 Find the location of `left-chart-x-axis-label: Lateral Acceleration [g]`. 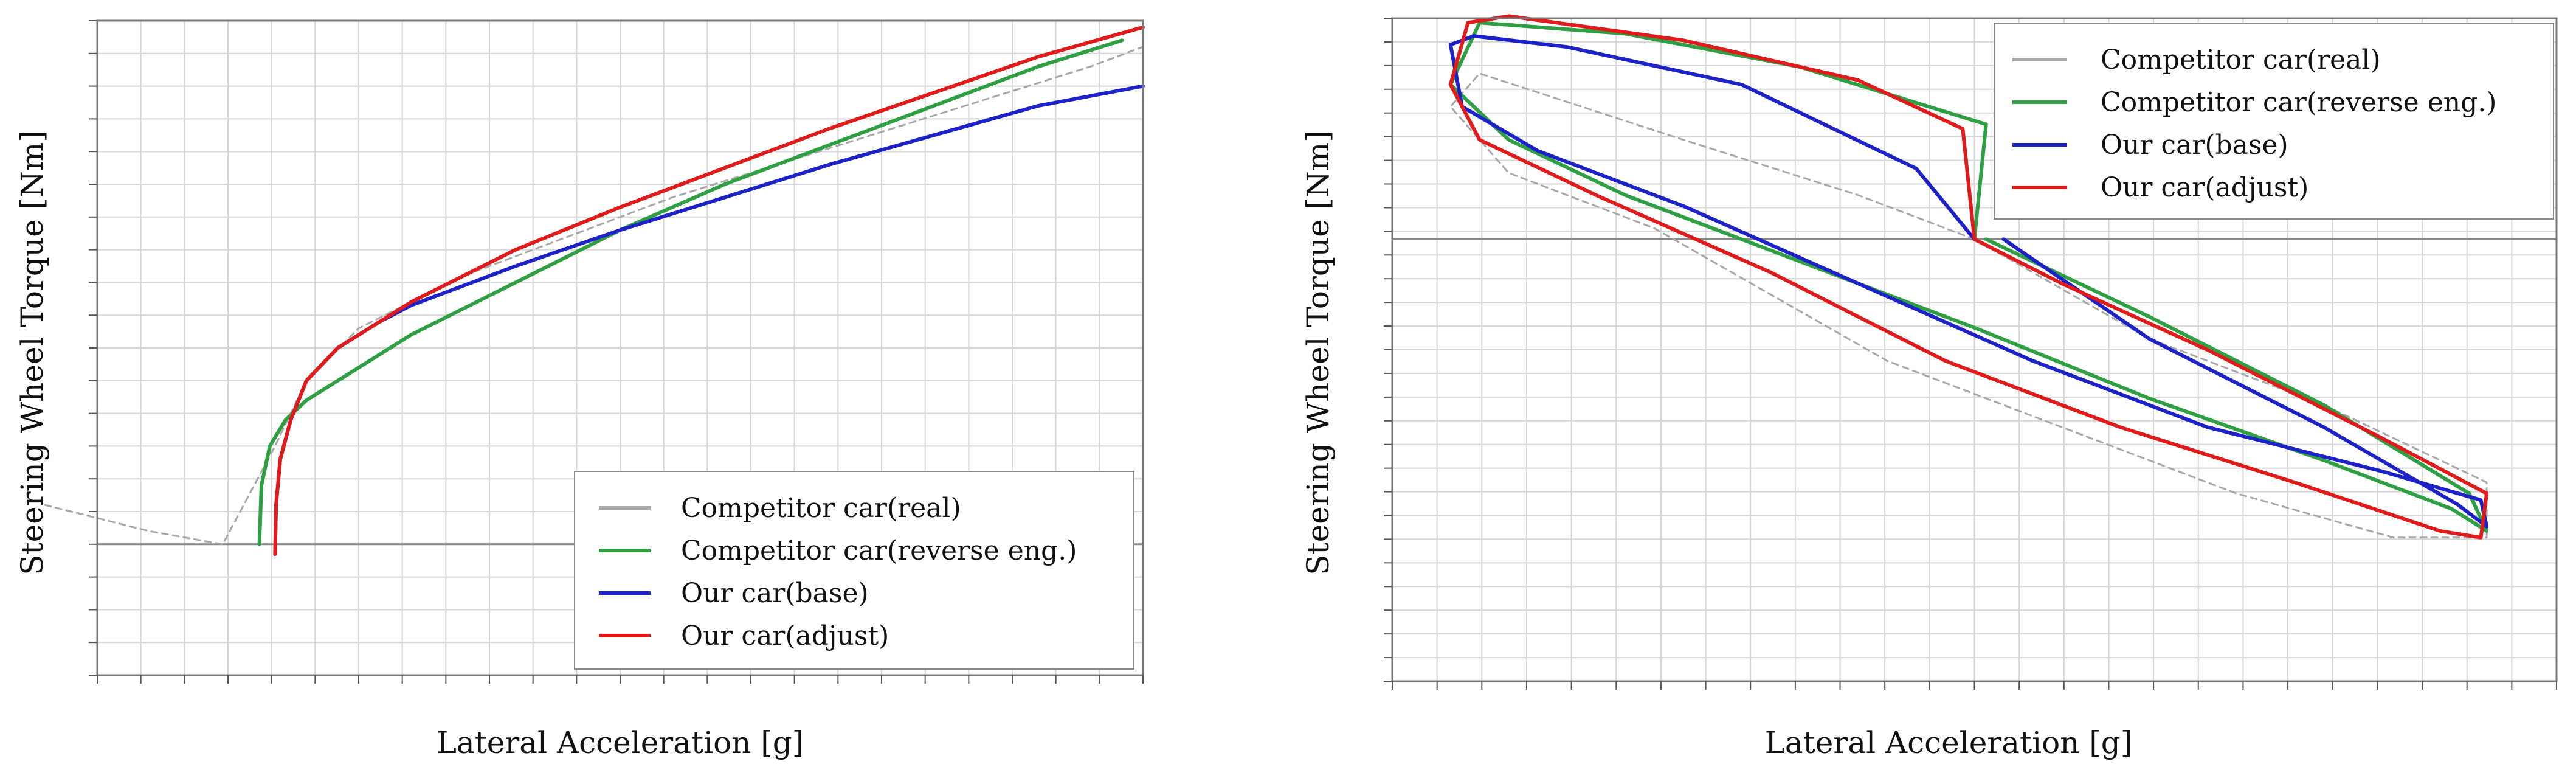

left-chart-x-axis-label: Lateral Acceleration [g] is located at coordinates (620, 742).